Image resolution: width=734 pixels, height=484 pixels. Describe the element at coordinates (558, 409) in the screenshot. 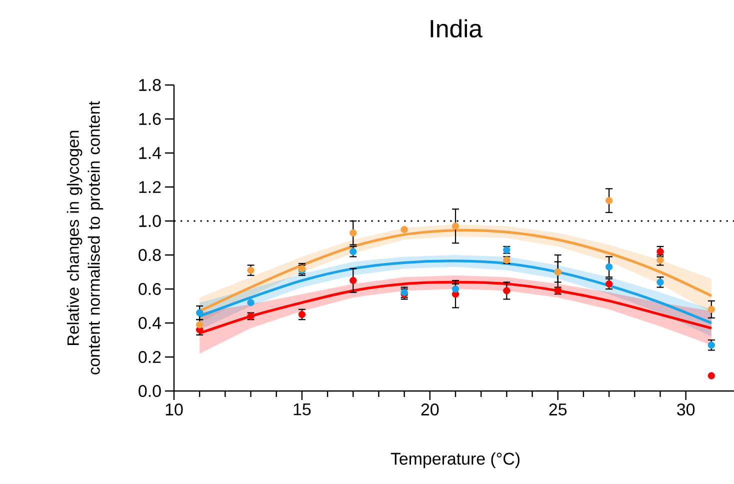

I see `x-tick-label: 25` at that location.